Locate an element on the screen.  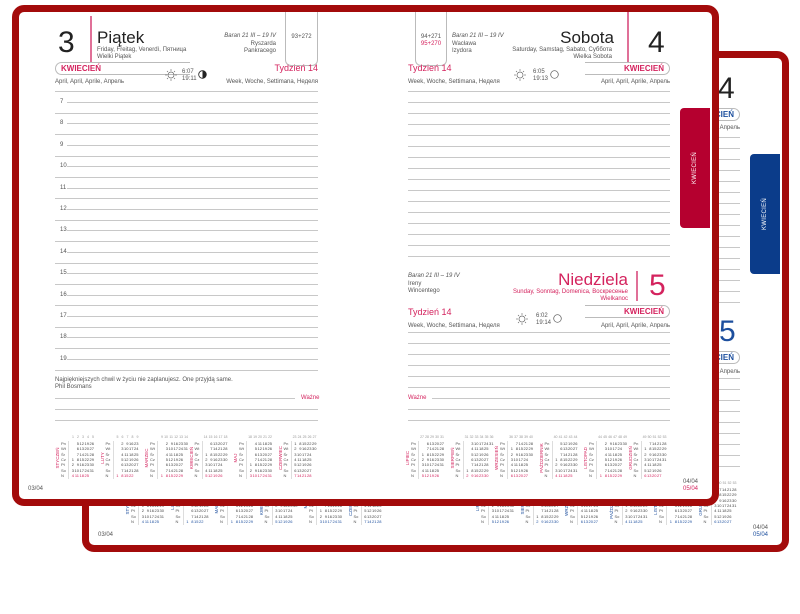
calendar-divider is located at coordinates (552, 460).